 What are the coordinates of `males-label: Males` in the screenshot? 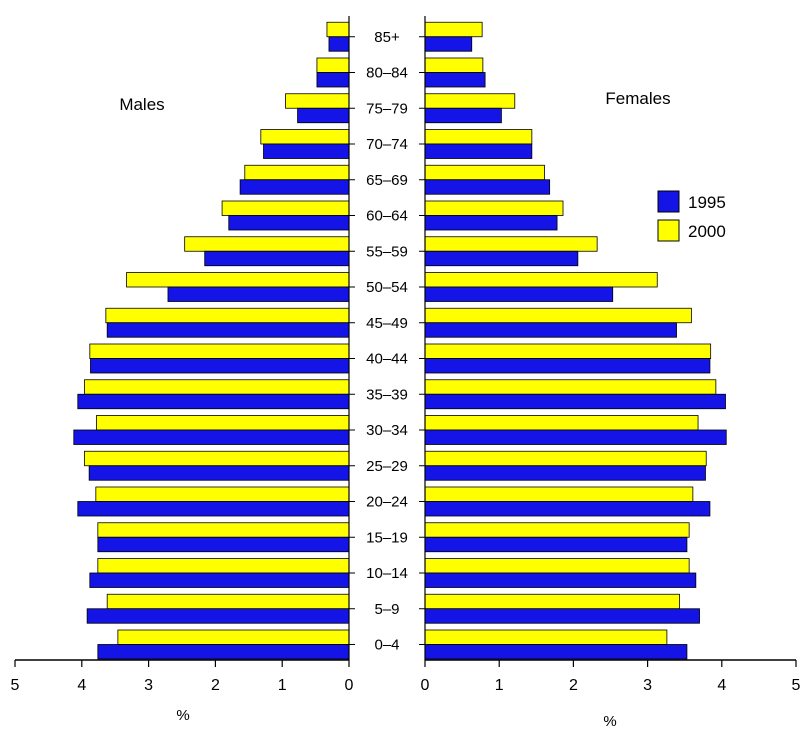 It's located at (141, 104).